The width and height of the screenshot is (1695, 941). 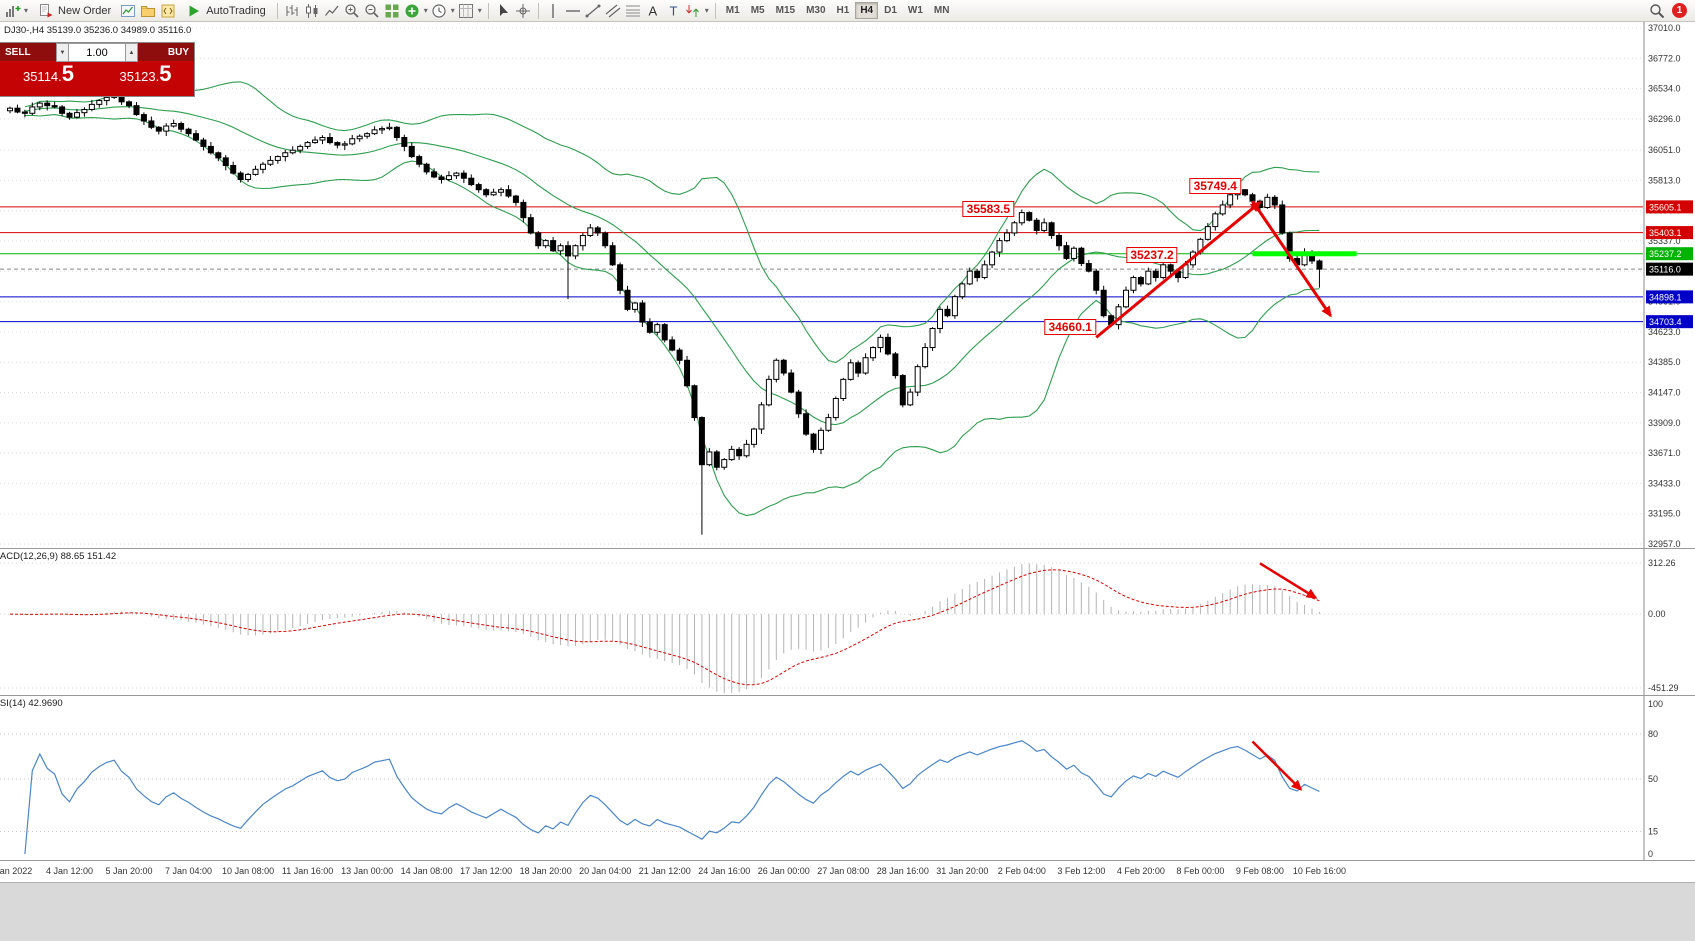 I want to click on arrows-tool-icon, so click(x=693, y=10).